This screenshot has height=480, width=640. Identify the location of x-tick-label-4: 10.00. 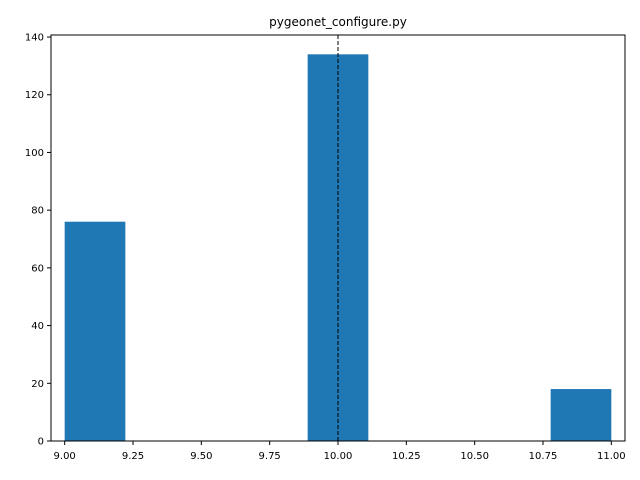
(338, 456).